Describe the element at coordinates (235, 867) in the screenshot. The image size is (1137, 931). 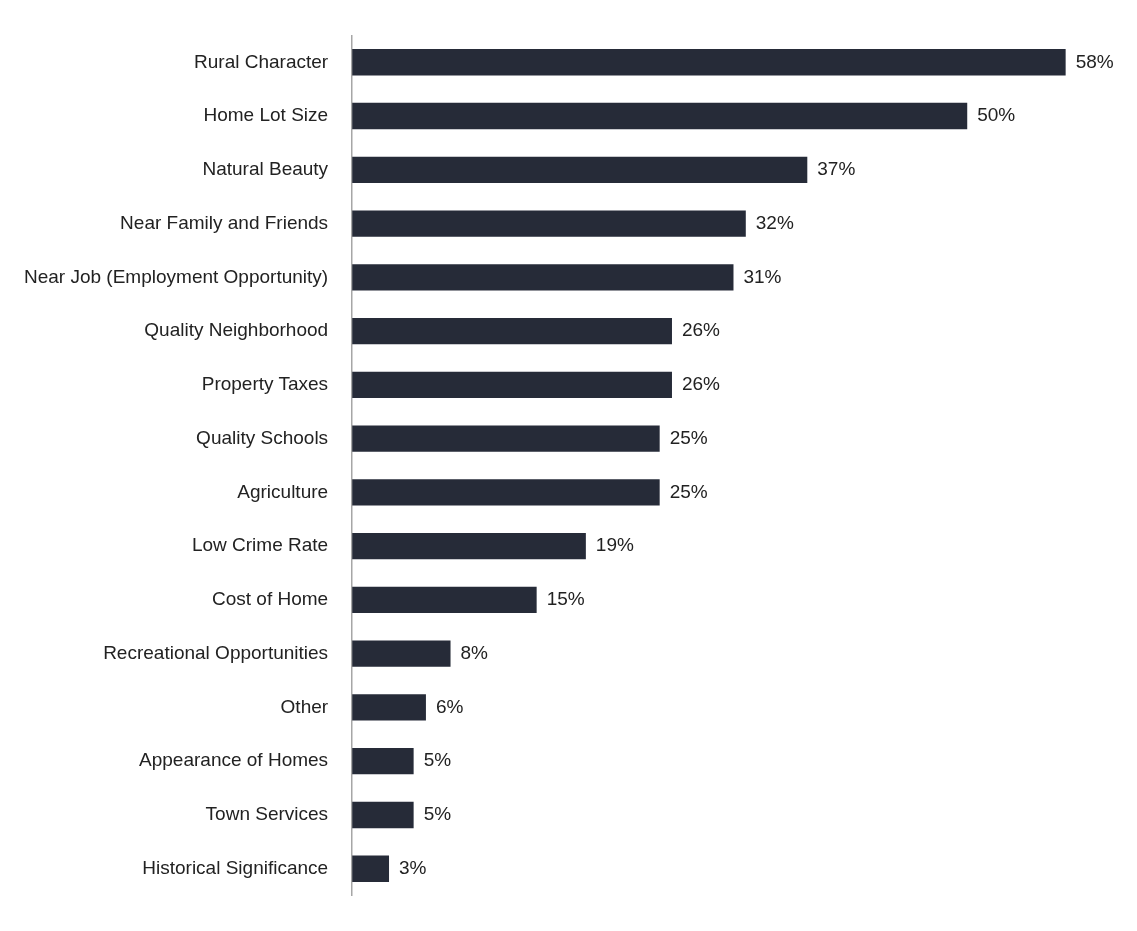
I see `y-tick-label: Historical Significance` at that location.